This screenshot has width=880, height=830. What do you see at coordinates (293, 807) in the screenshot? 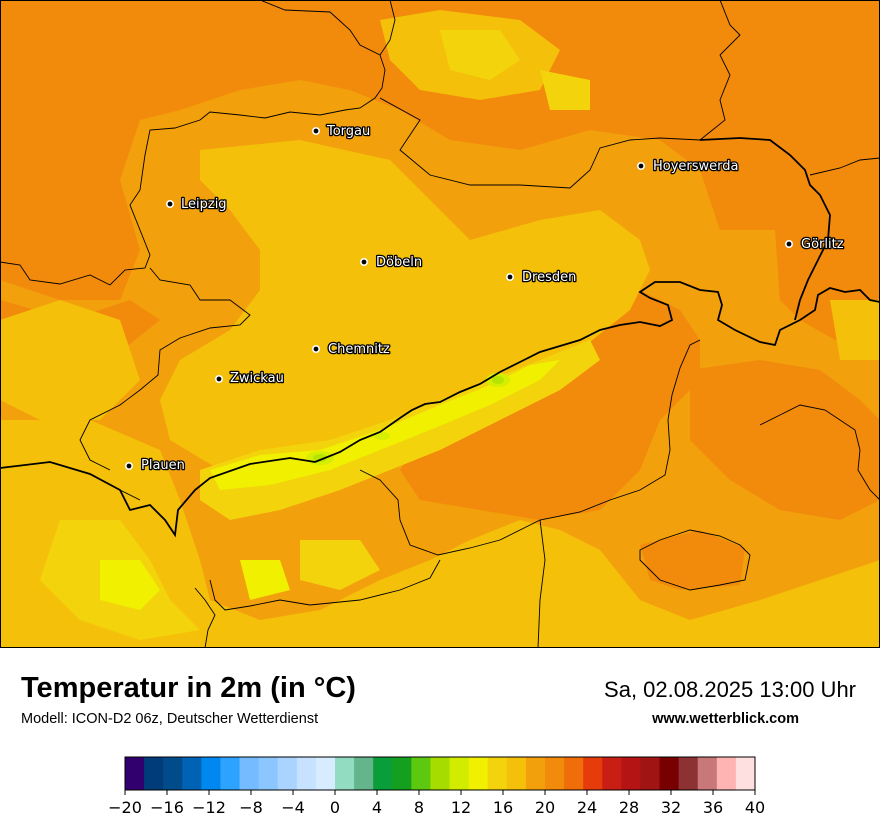
I see `colorbar-tick-label: −4` at bounding box center [293, 807].